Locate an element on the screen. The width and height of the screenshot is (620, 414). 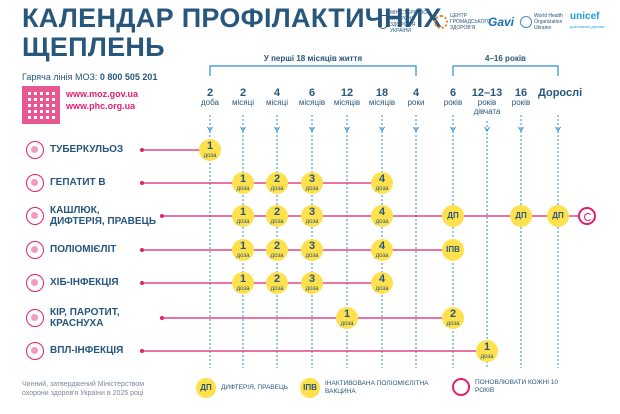
link-moz: www.moz.gov.ua is located at coordinates (102, 94).